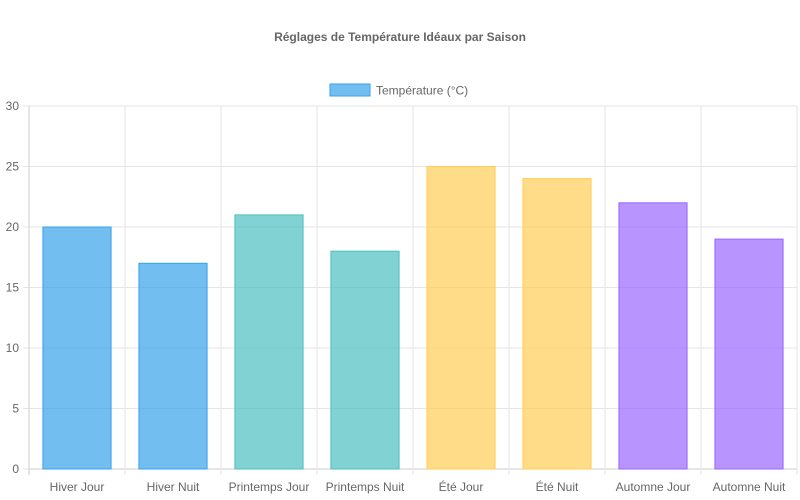  Describe the element at coordinates (15, 469) in the screenshot. I see `y-tick-label: 0` at that location.